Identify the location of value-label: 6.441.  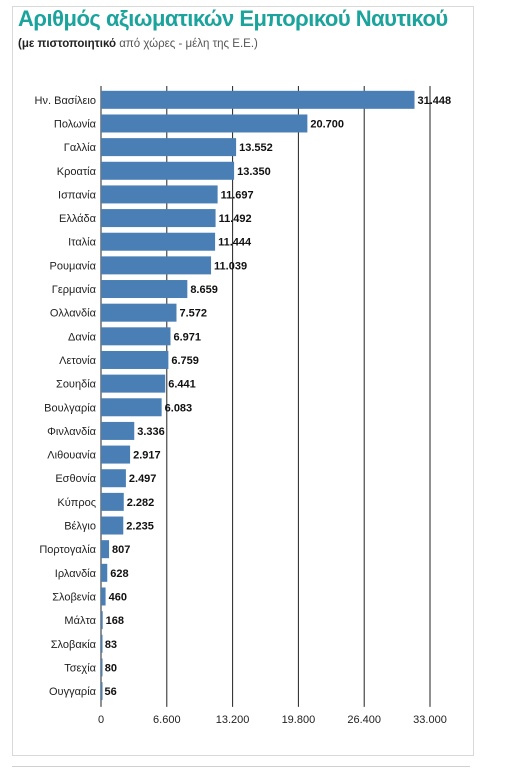
(182, 385).